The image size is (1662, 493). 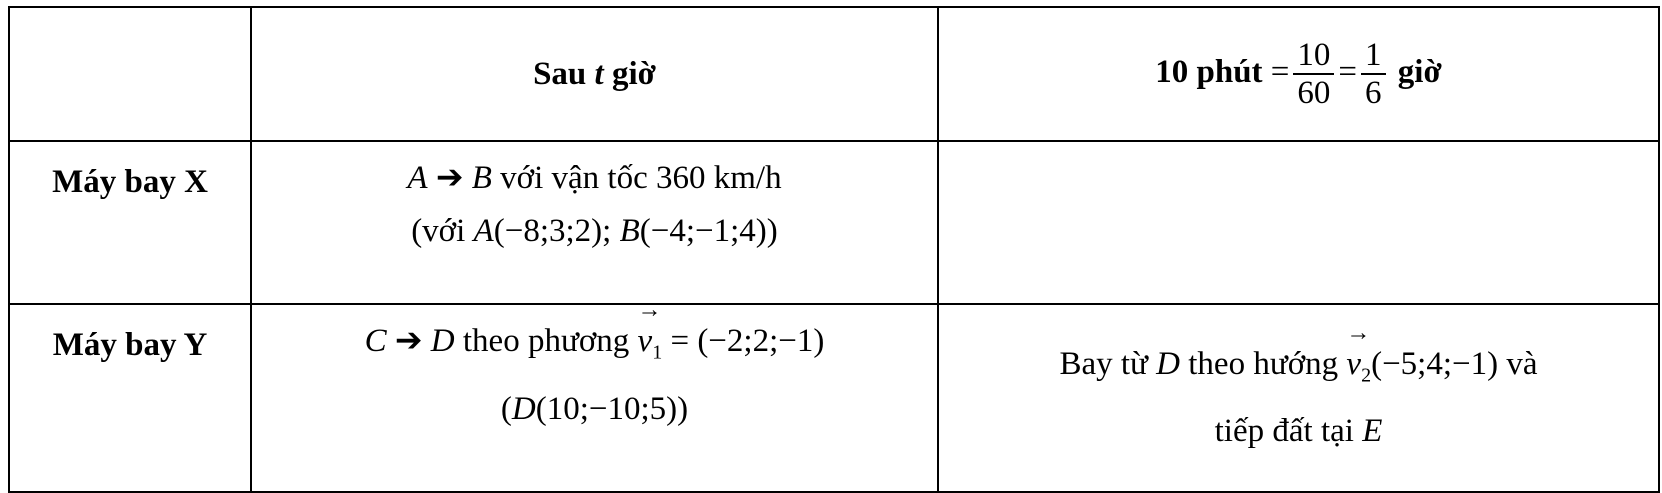 I want to click on header-text: Sau, so click(x=564, y=73).